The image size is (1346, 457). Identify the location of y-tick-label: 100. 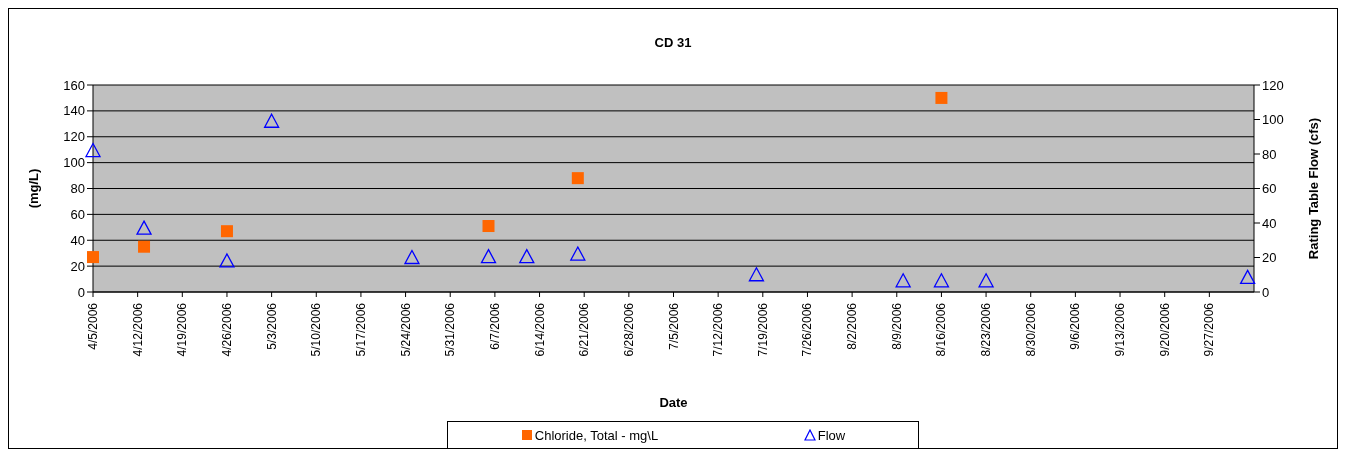
(74, 163).